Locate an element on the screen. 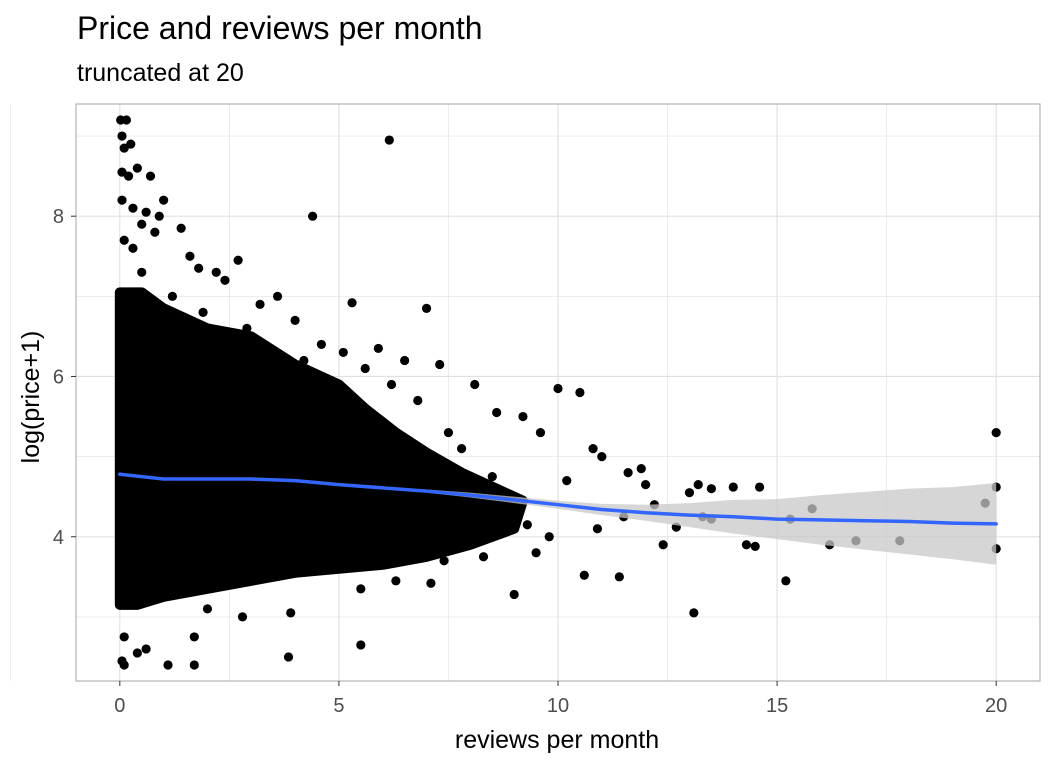  smooth-line-group is located at coordinates (558, 499).